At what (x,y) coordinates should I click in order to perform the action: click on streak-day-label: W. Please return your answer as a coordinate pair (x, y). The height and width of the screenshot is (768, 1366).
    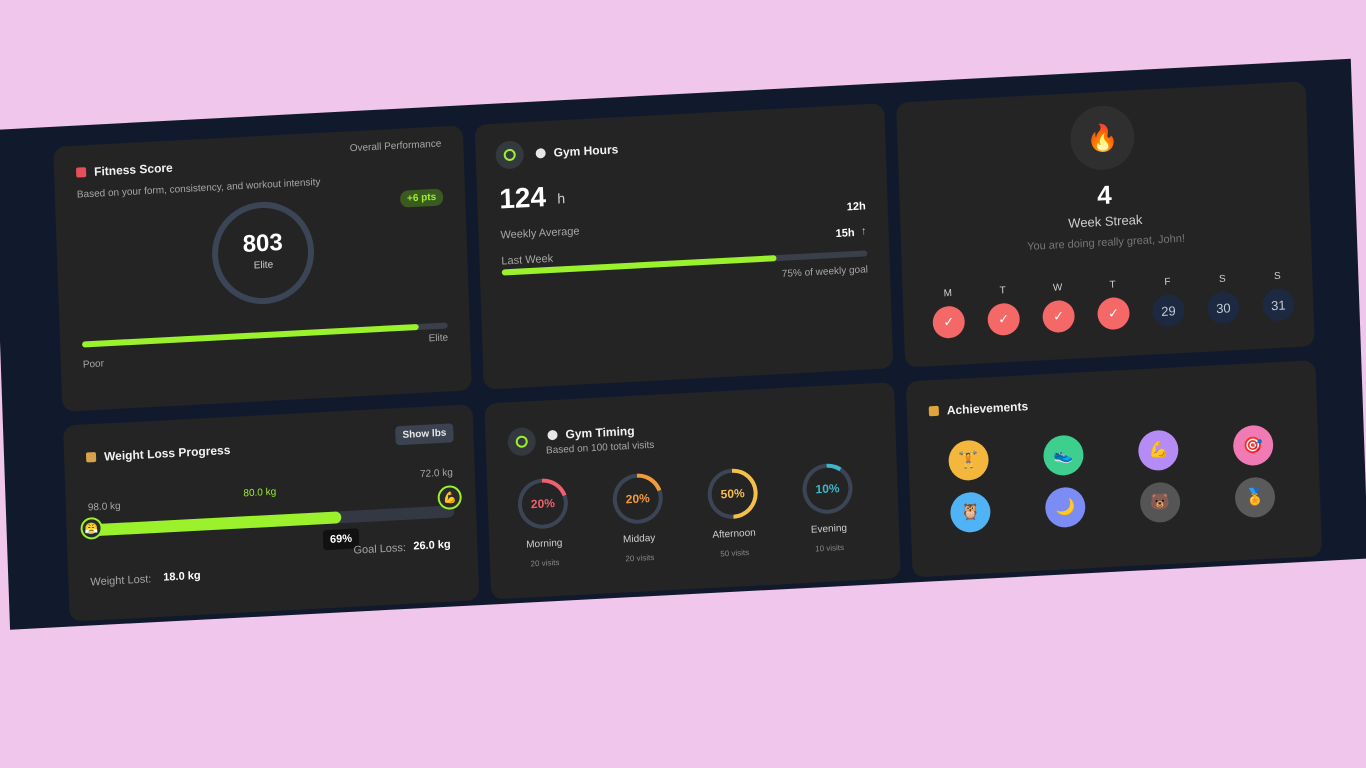
    Looking at the image, I should click on (1057, 288).